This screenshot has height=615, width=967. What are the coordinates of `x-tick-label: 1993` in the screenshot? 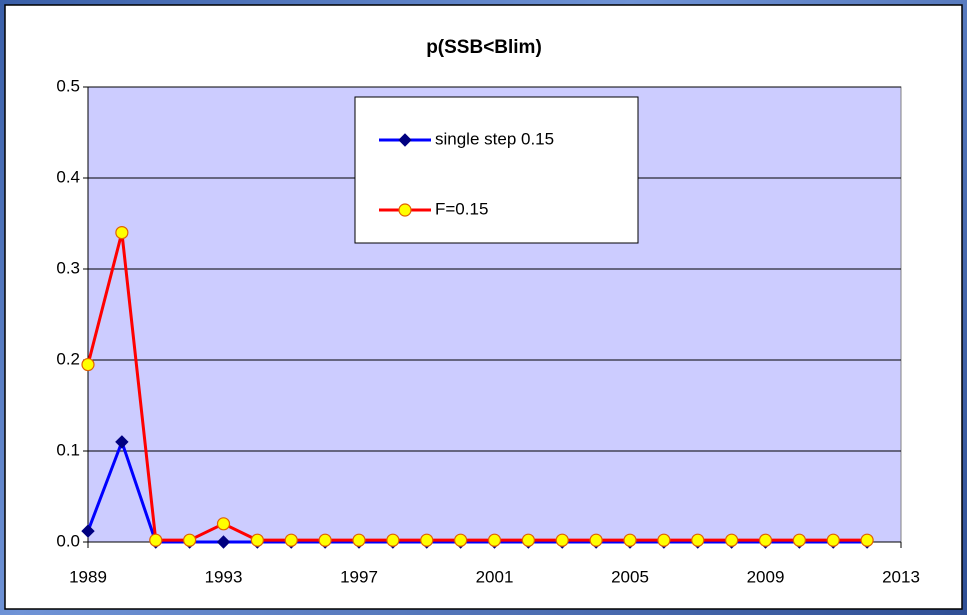 It's located at (224, 576).